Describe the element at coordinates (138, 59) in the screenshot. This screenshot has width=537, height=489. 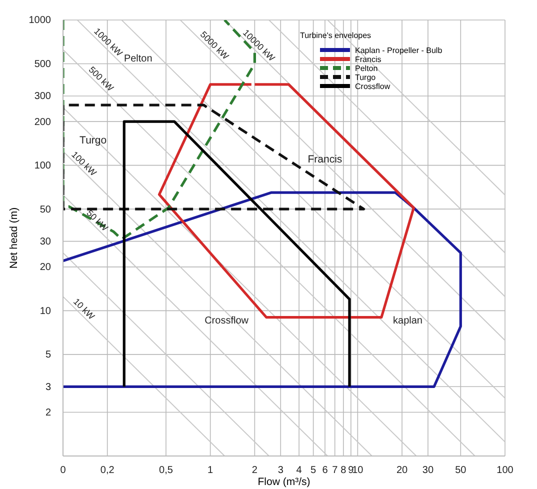
I see `annotation: Pelton` at that location.